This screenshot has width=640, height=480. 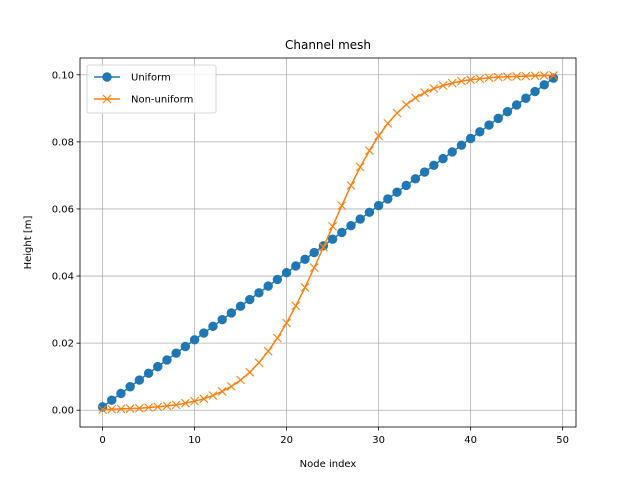 I want to click on x-axis-label: Node index, so click(x=328, y=464).